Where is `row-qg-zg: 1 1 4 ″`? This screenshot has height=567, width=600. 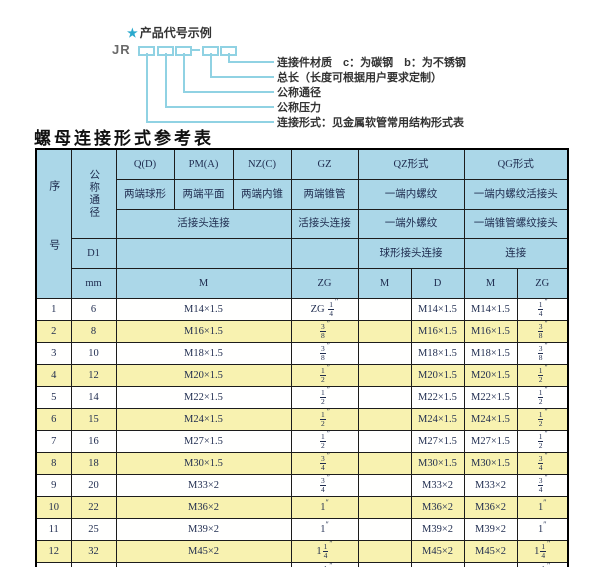 row-qg-zg: 1 1 4 ″ is located at coordinates (542, 551).